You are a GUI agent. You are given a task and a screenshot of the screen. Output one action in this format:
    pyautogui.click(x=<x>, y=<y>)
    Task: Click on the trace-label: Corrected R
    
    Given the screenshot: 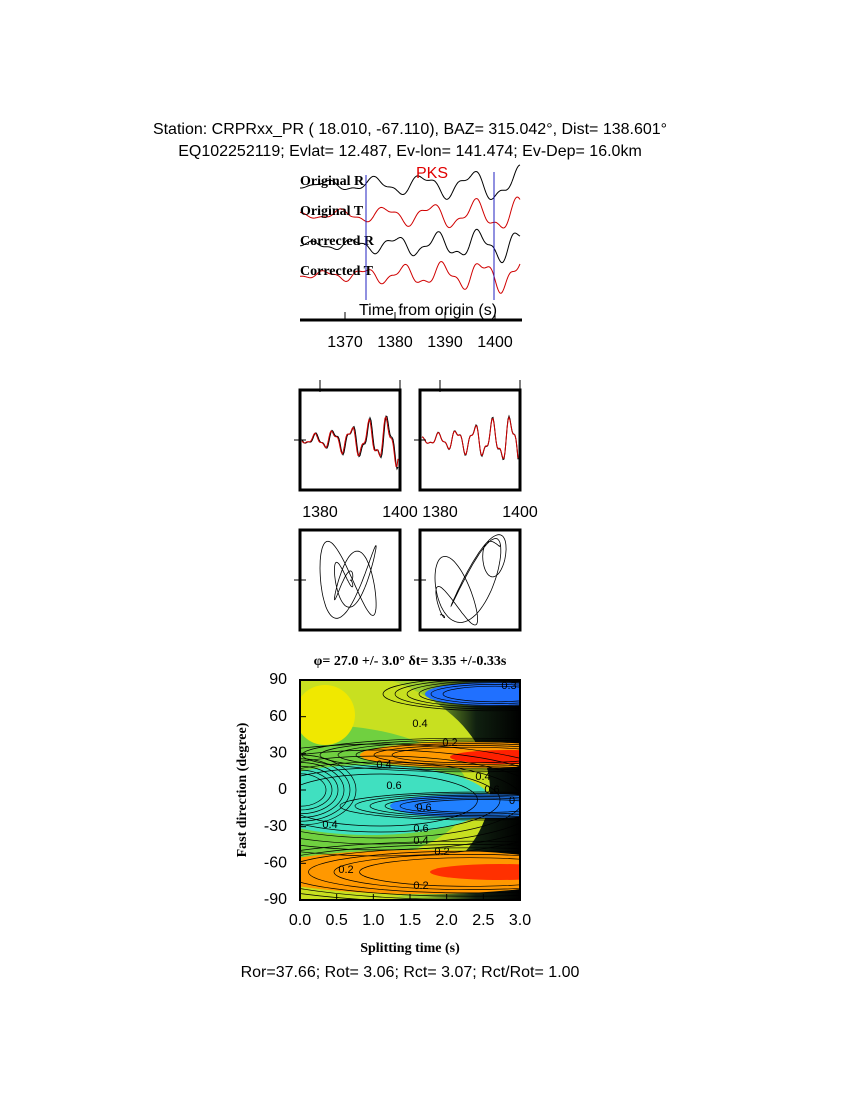 What is the action you would take?
    pyautogui.click(x=337, y=241)
    